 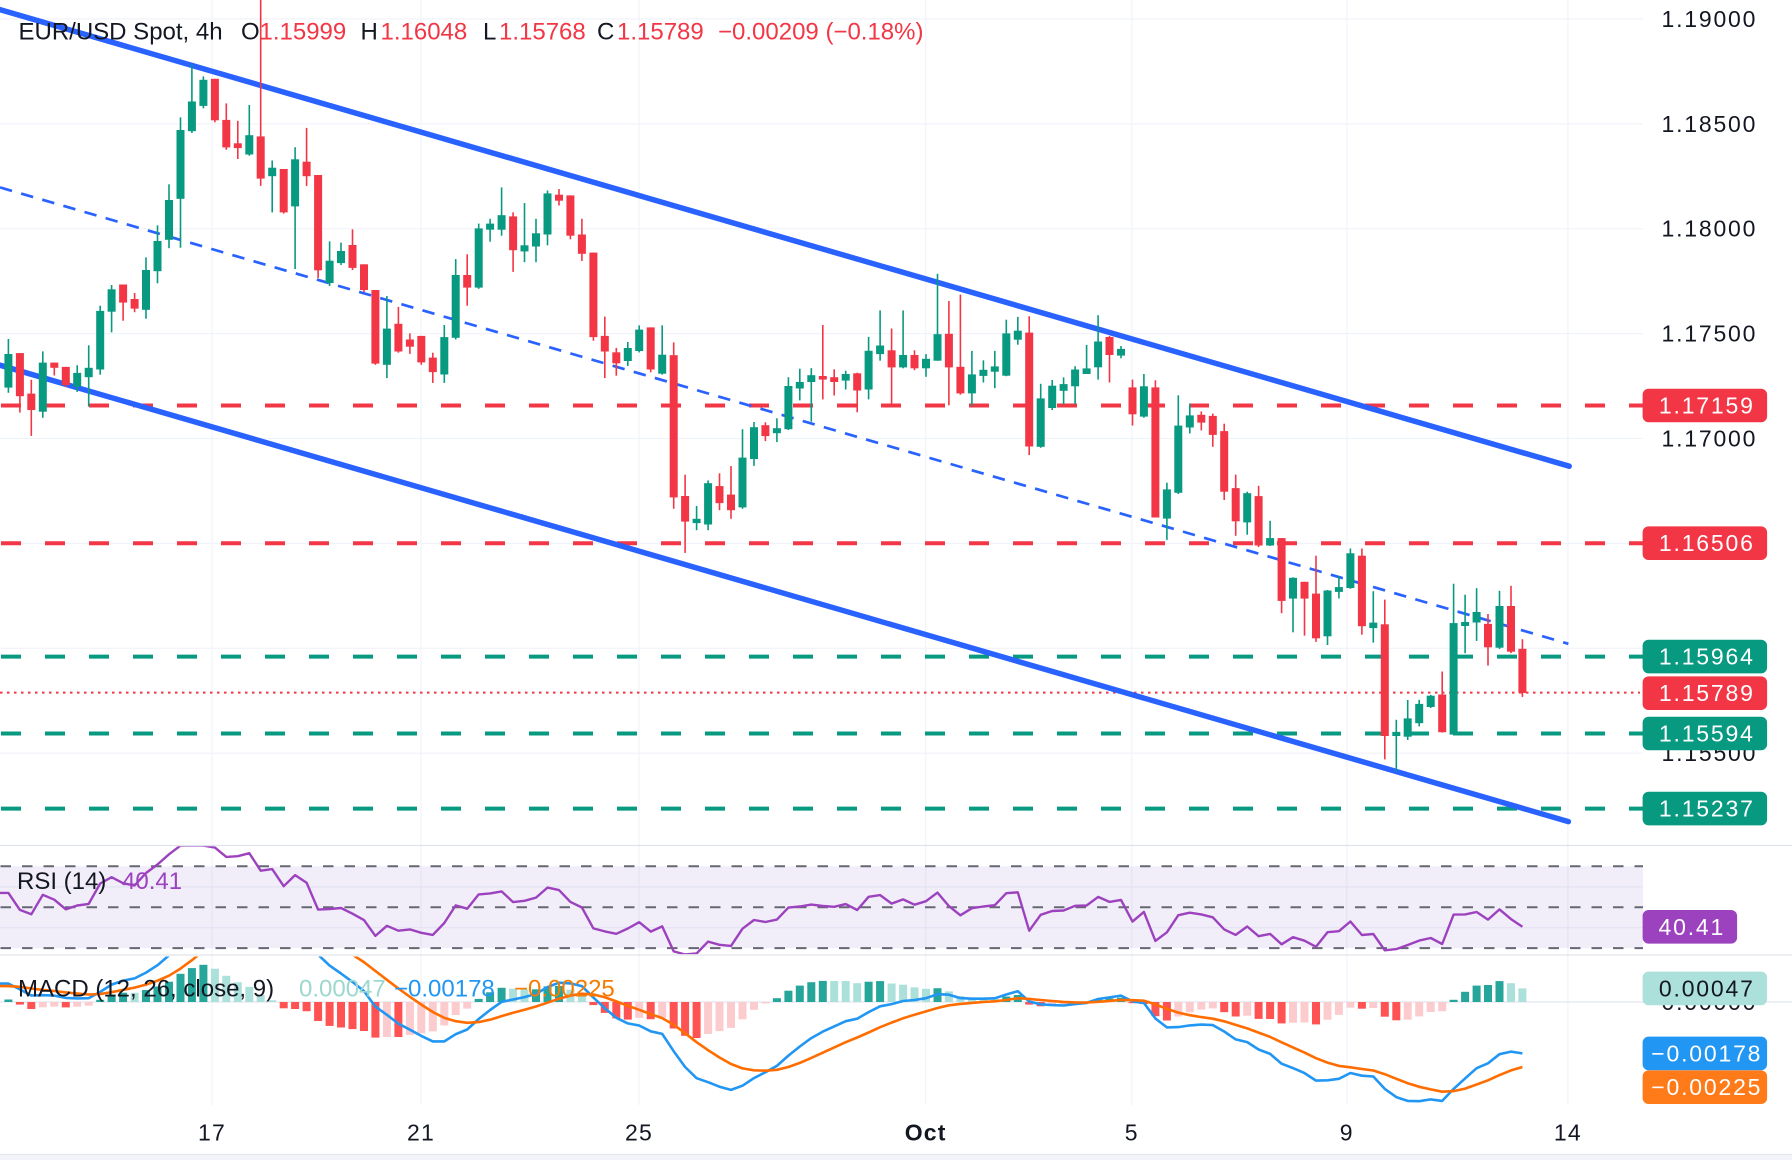 I want to click on svg-text: O, so click(x=250, y=32).